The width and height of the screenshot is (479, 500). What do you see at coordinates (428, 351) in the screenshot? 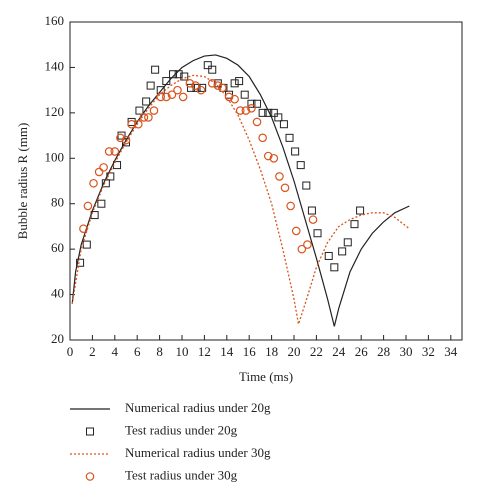
I see `x-tick-label: 32` at bounding box center [428, 351].